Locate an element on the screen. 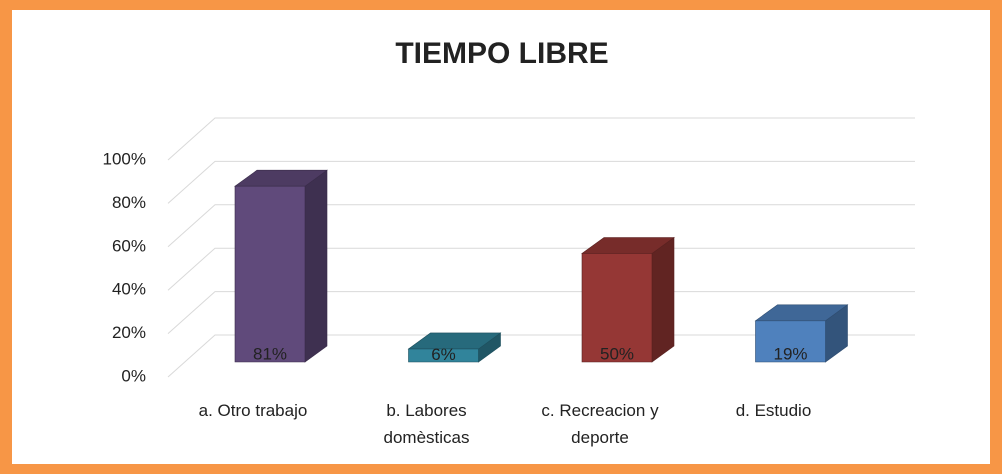 This screenshot has width=1002, height=474. y-tick-label: 20% is located at coordinates (129, 332).